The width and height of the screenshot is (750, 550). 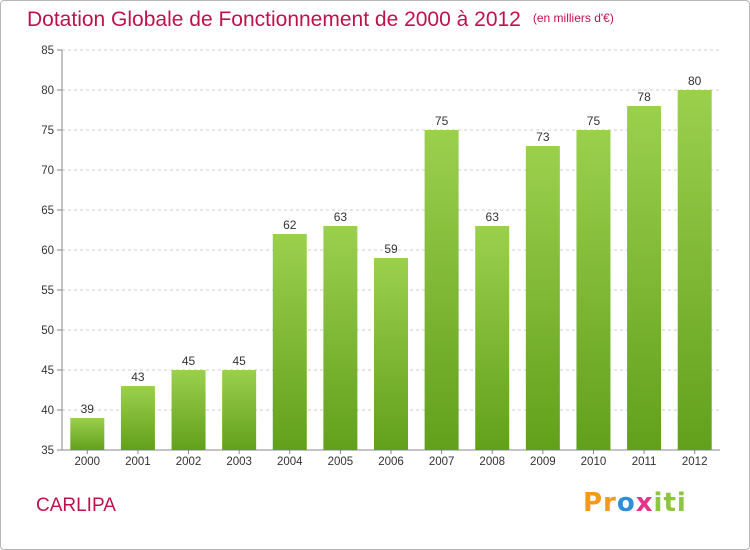 I want to click on commune-name: CARLIPA, so click(x=76, y=505).